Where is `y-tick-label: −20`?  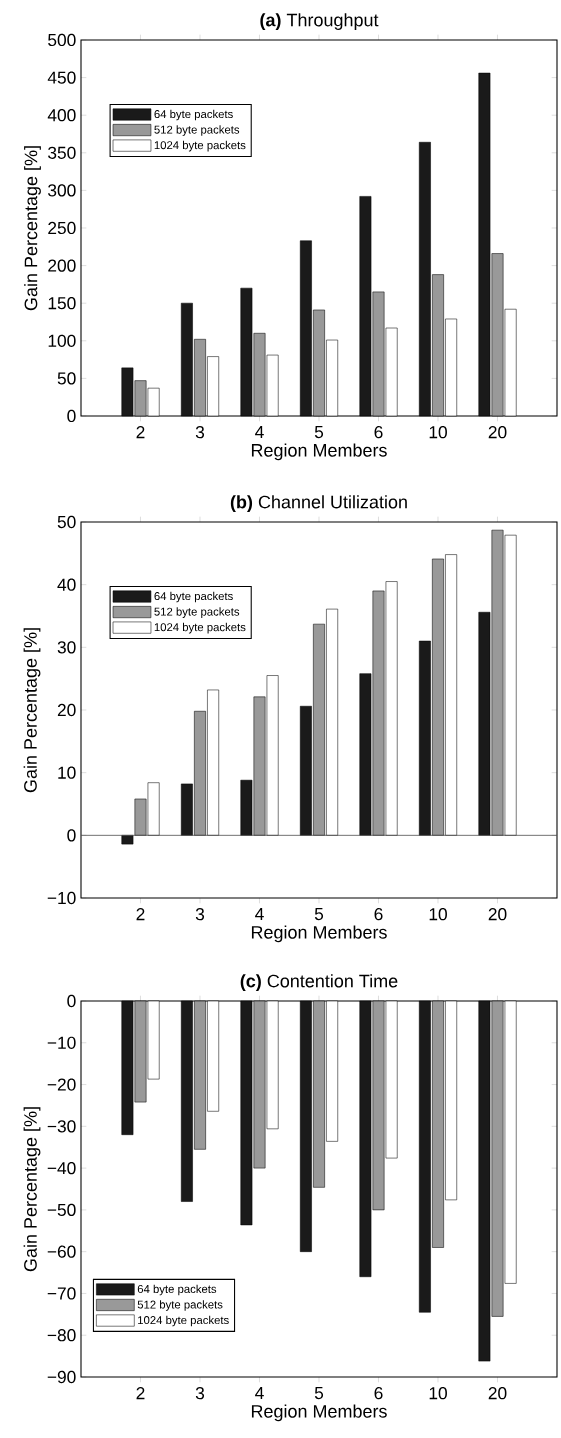
y-tick-label: −20 is located at coordinates (61, 1084).